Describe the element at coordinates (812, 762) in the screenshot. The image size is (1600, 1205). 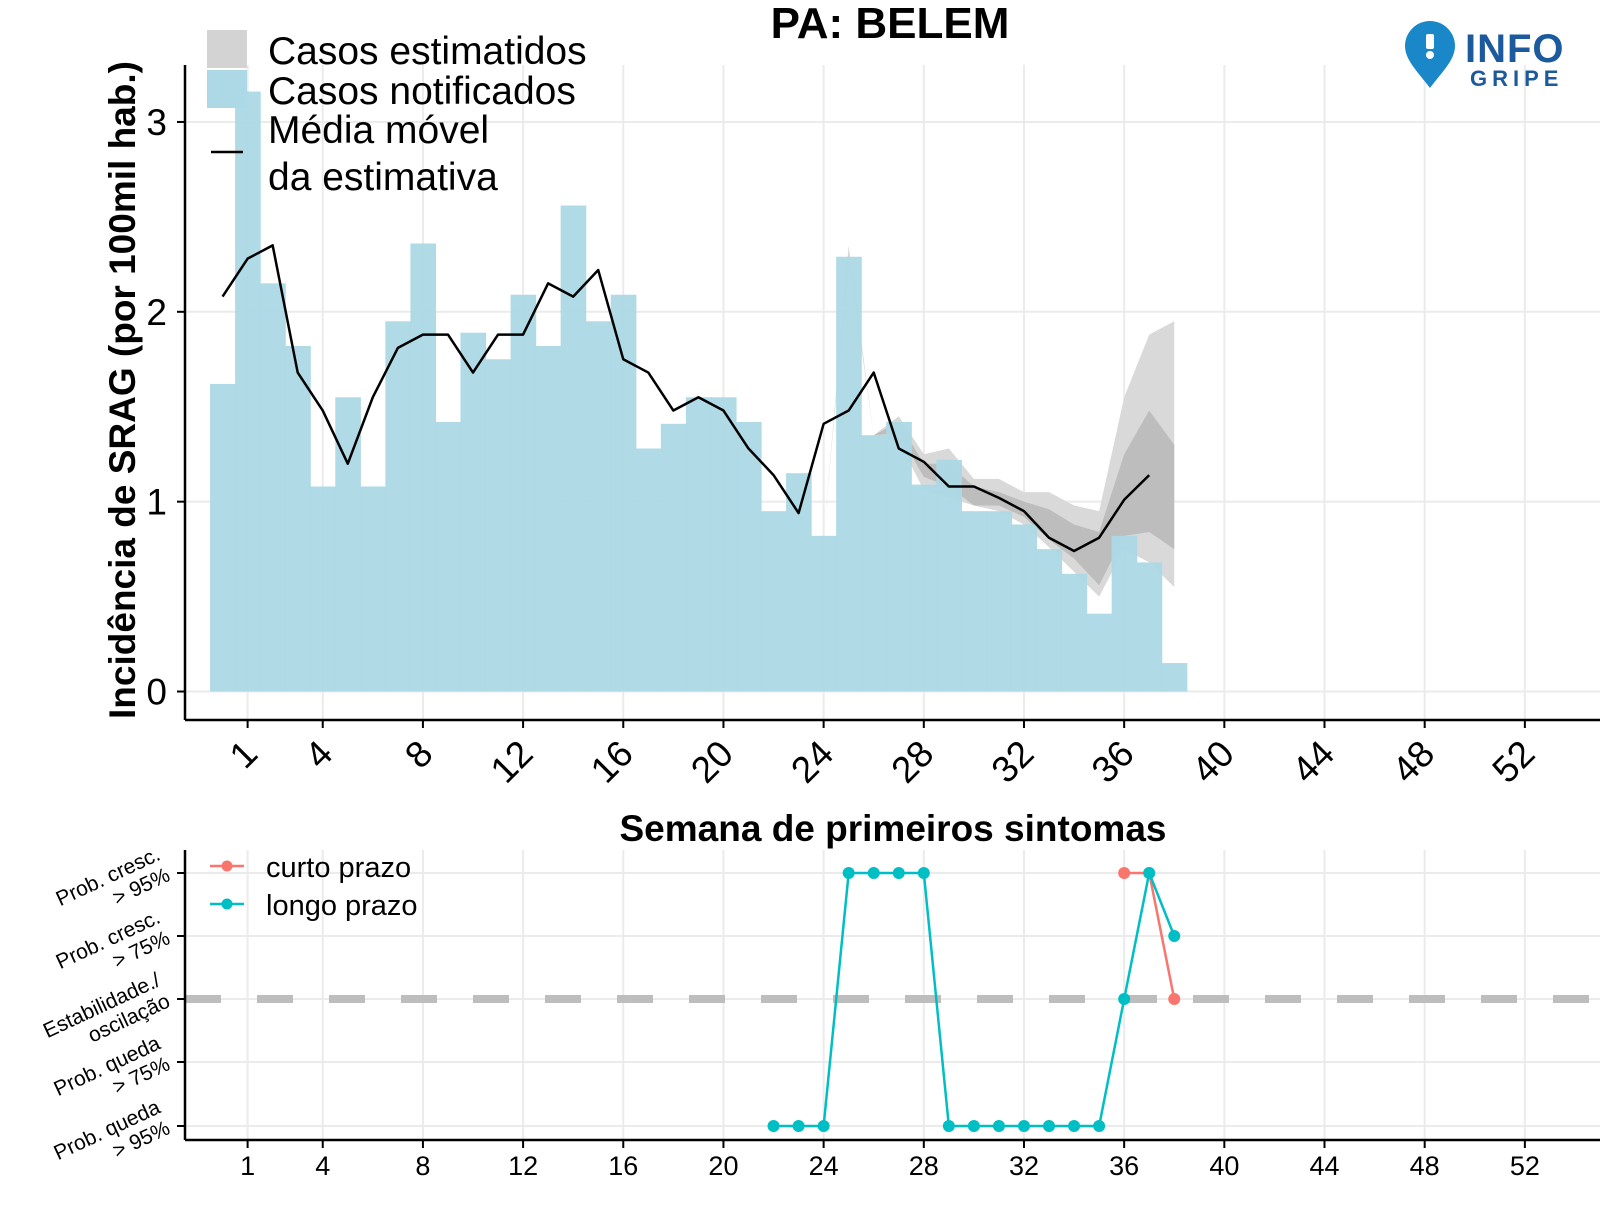
I see `x-tick-label: 24` at that location.